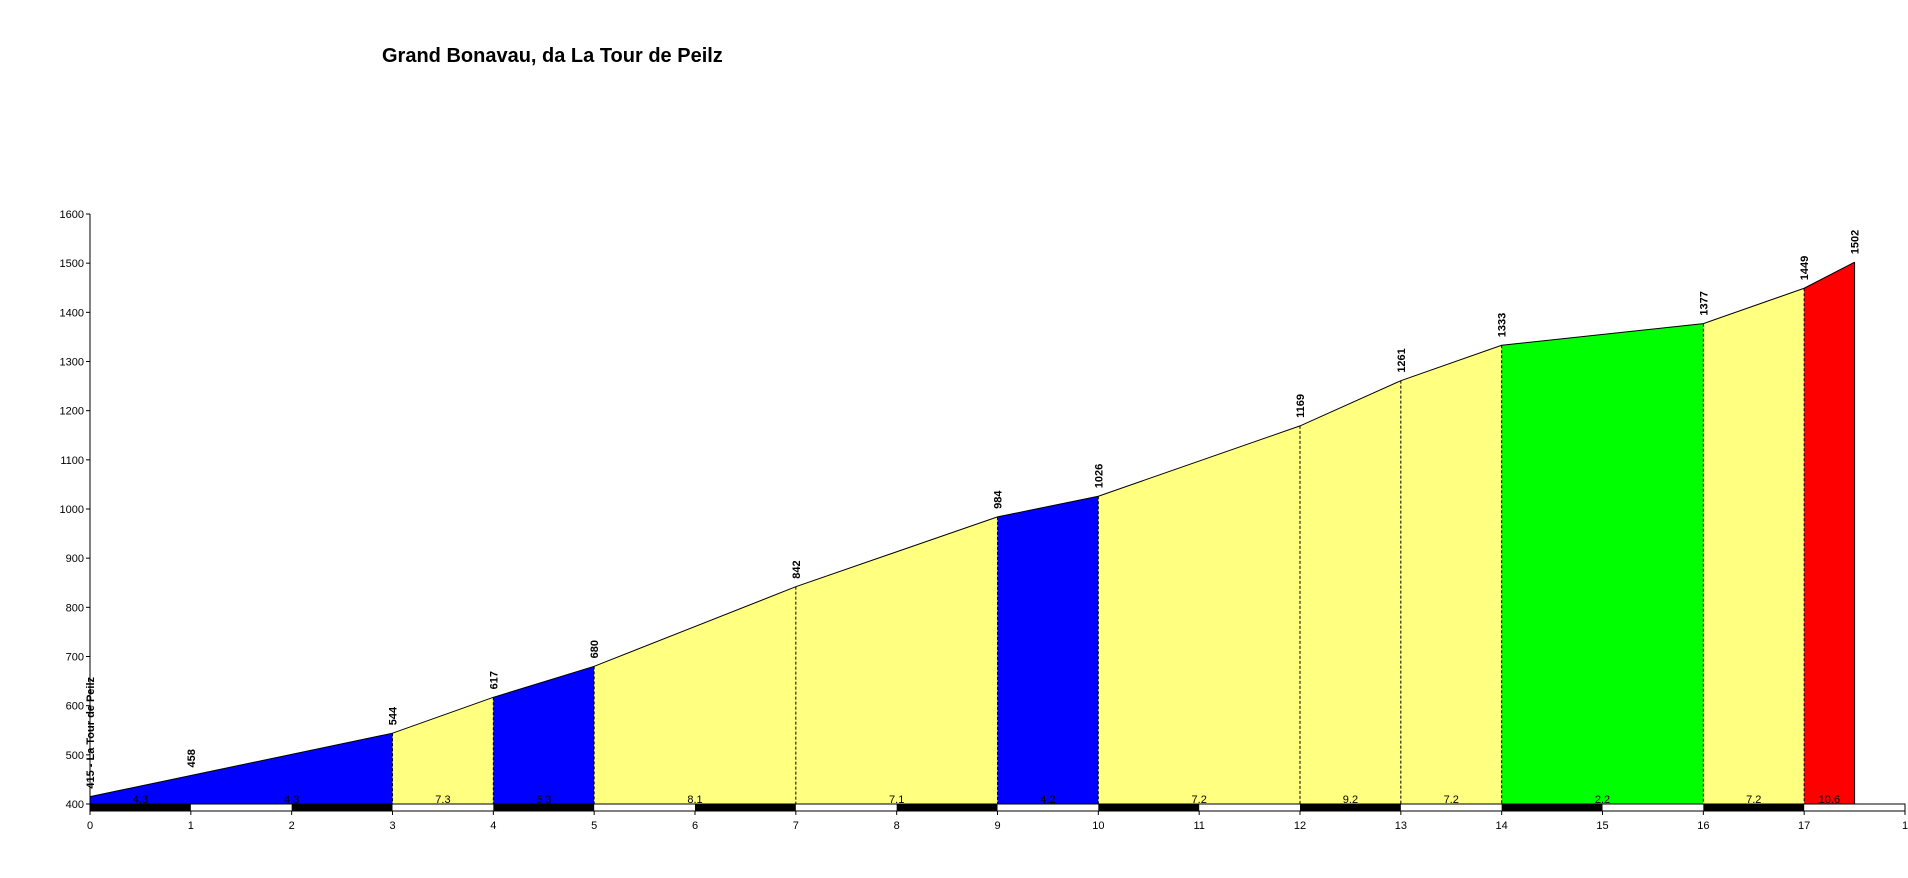  What do you see at coordinates (552, 56) in the screenshot?
I see `chart-title: Grand Bonavau, da La Tour de Peilz` at bounding box center [552, 56].